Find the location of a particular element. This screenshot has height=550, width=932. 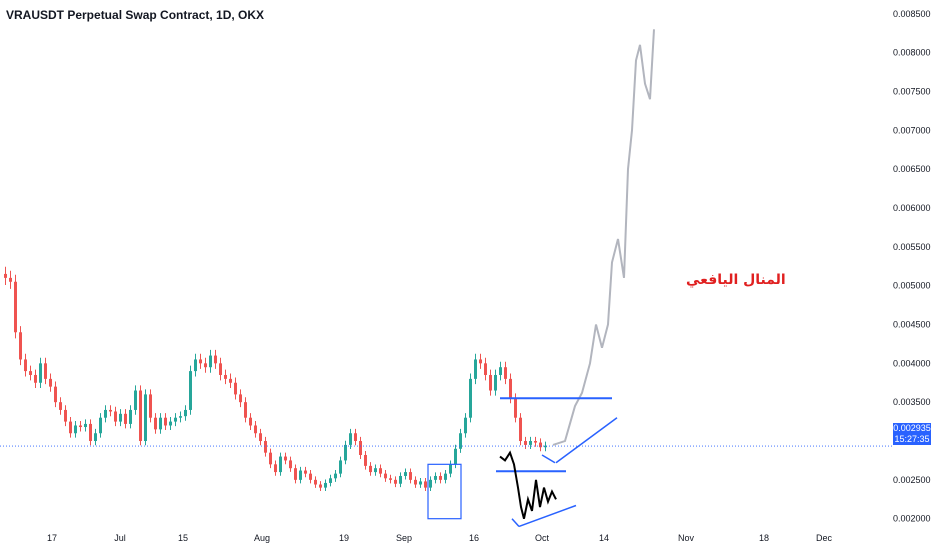

y-tick-label: 0.003500 is located at coordinates (912, 402).